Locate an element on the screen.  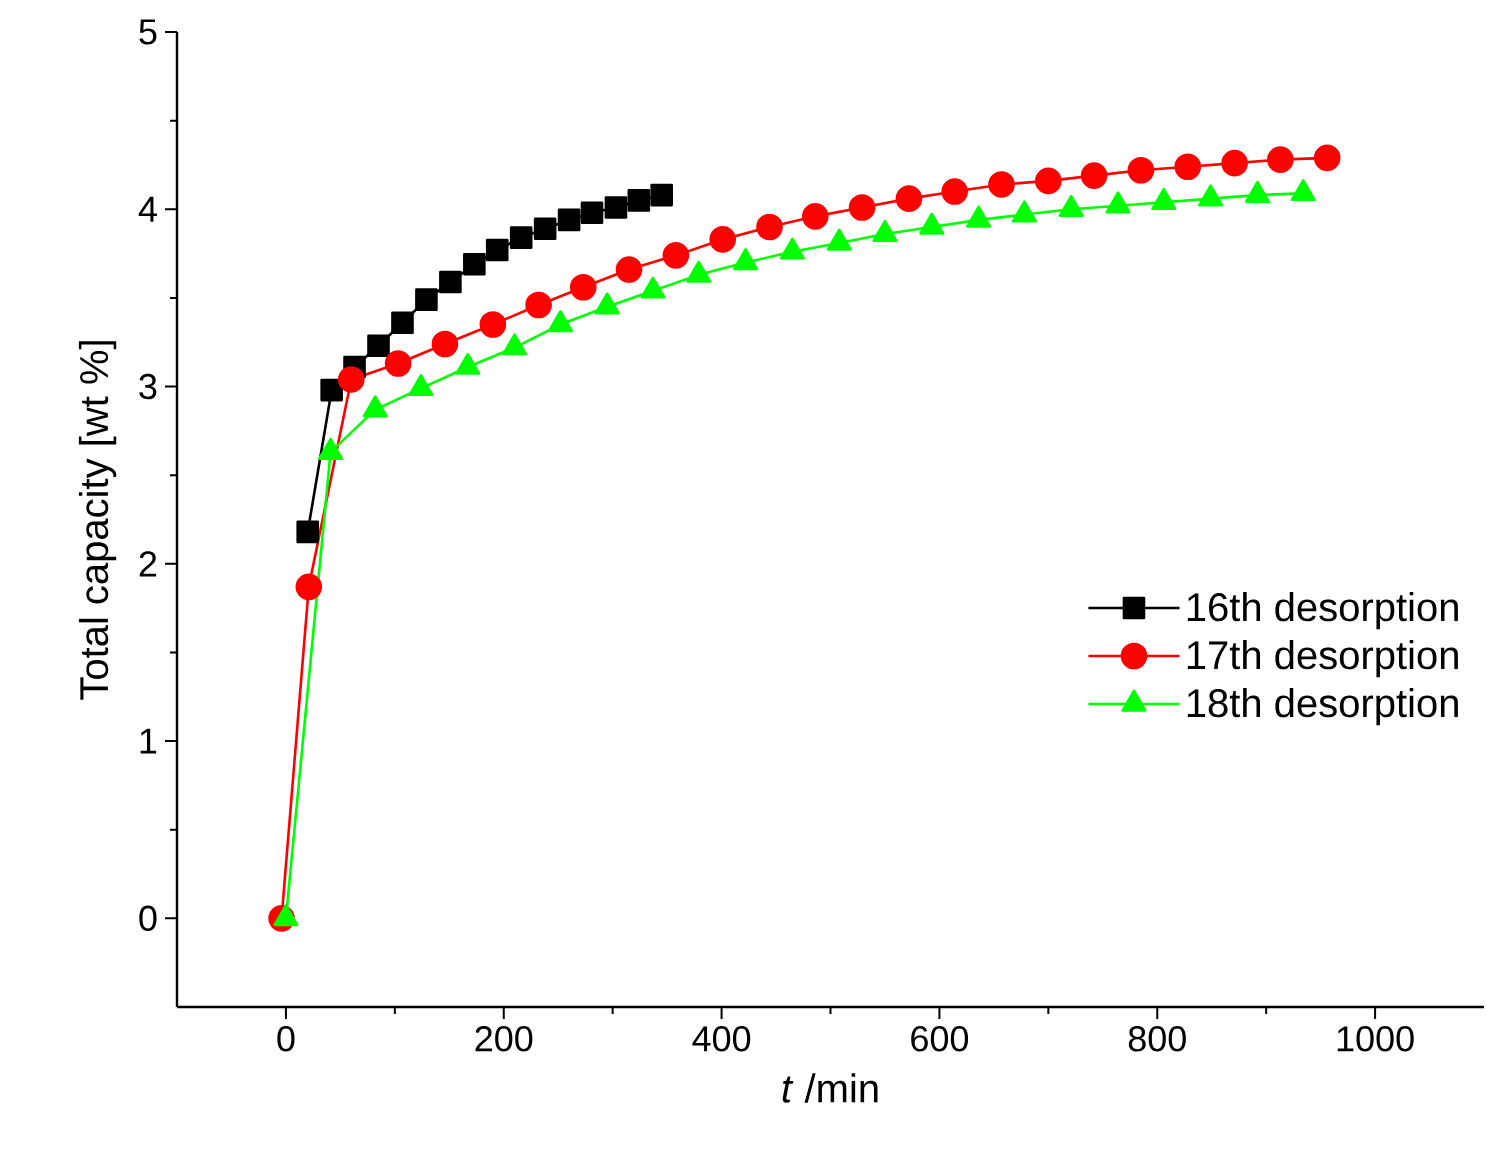
legend-label: 17th desorption is located at coordinates (1322, 659).